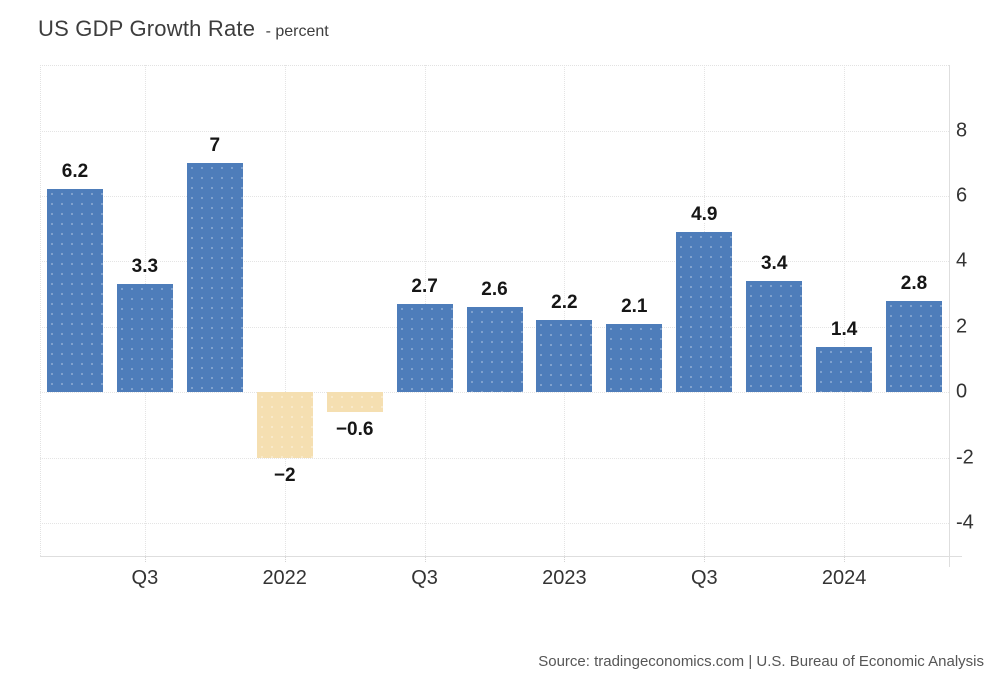  What do you see at coordinates (962, 195) in the screenshot?
I see `y-axis-tick-label: 6` at bounding box center [962, 195].